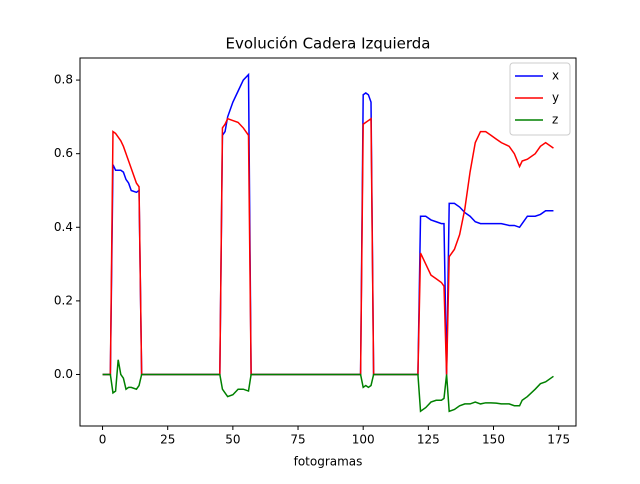 The height and width of the screenshot is (484, 640). What do you see at coordinates (63, 374) in the screenshot?
I see `y-tick-label: 0.0` at bounding box center [63, 374].